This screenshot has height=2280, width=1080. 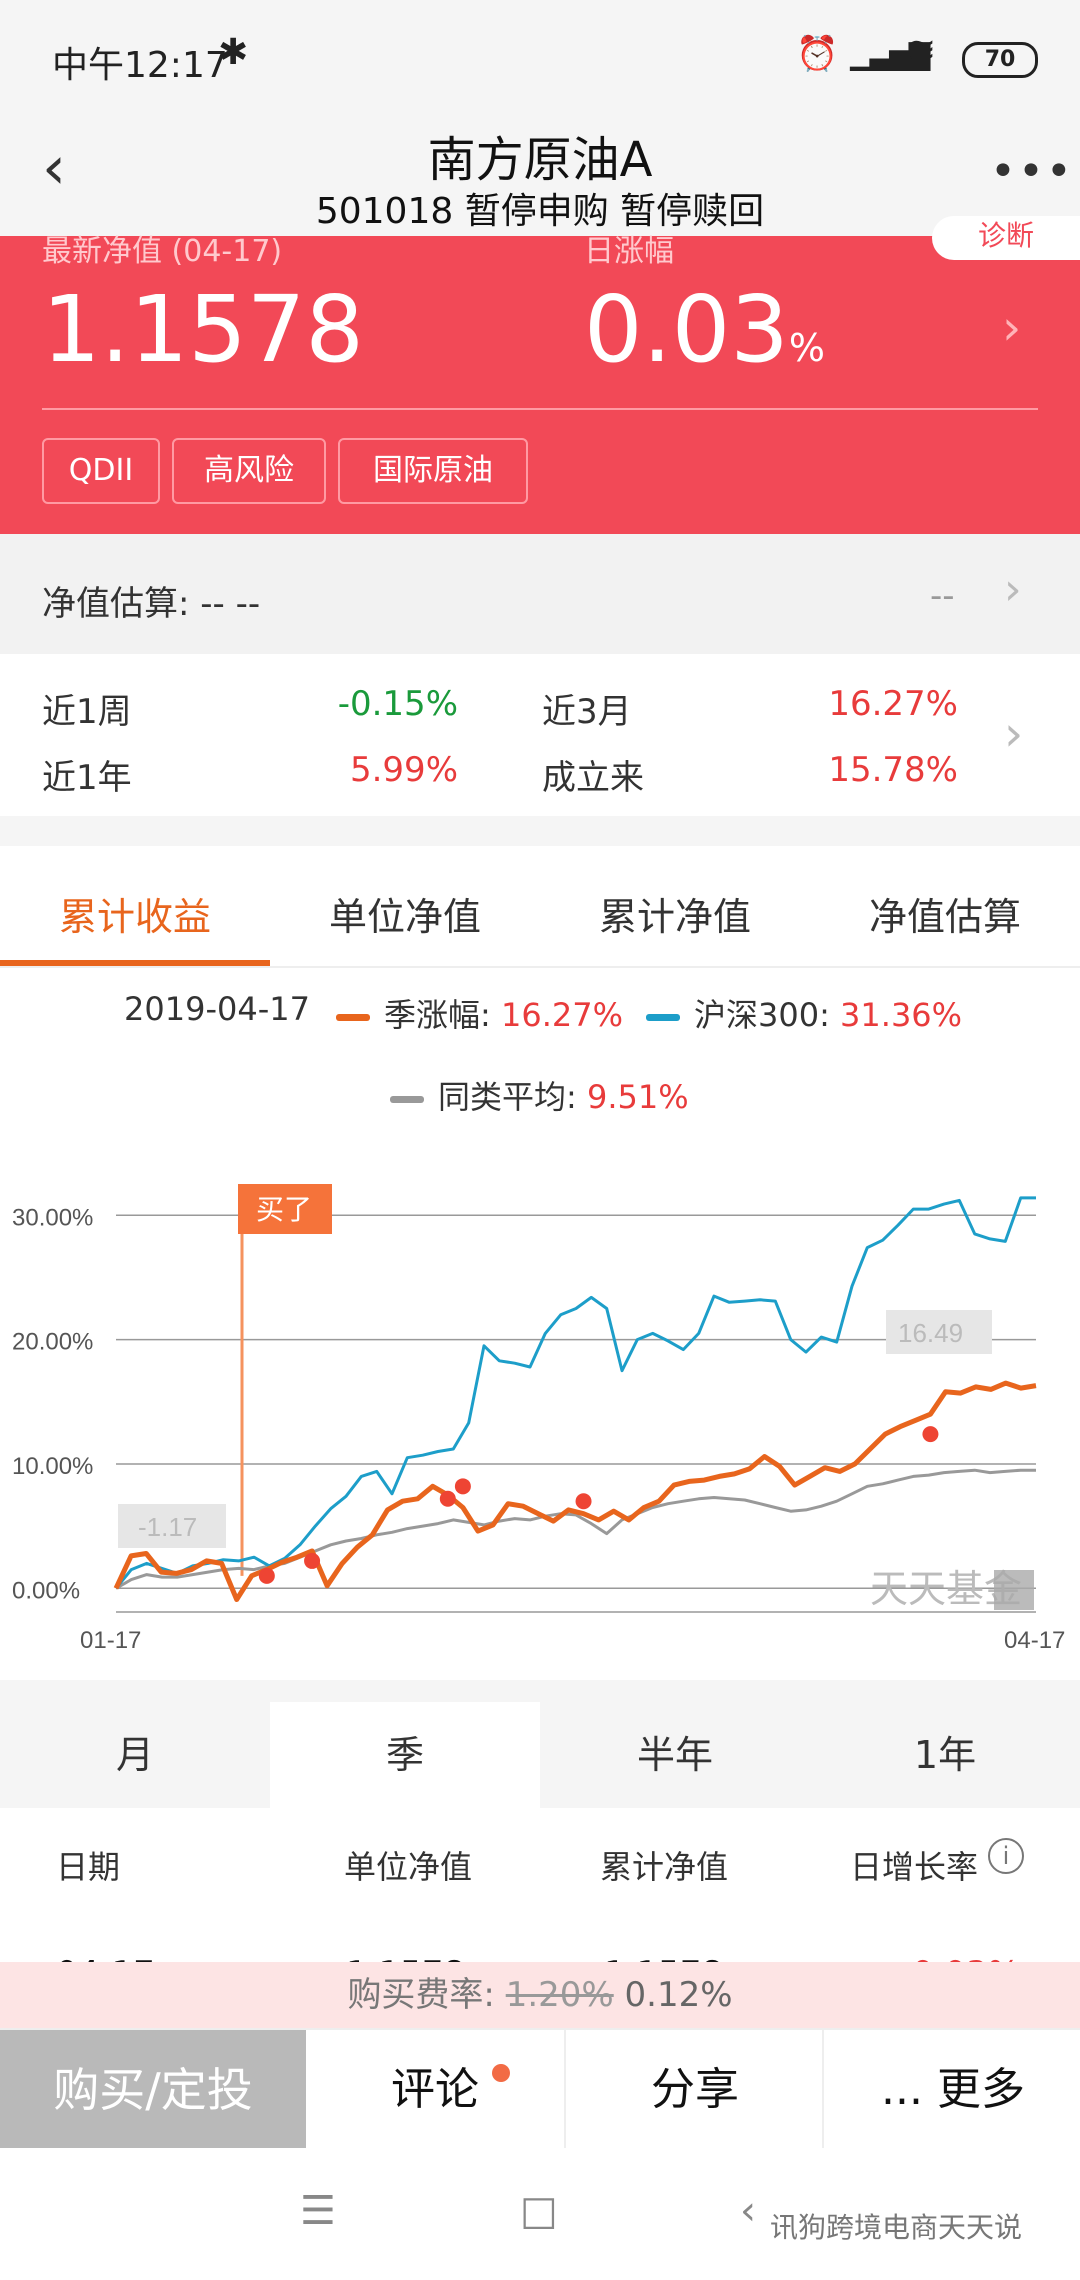 I want to click on buy-marker-box, so click(x=285, y=1209).